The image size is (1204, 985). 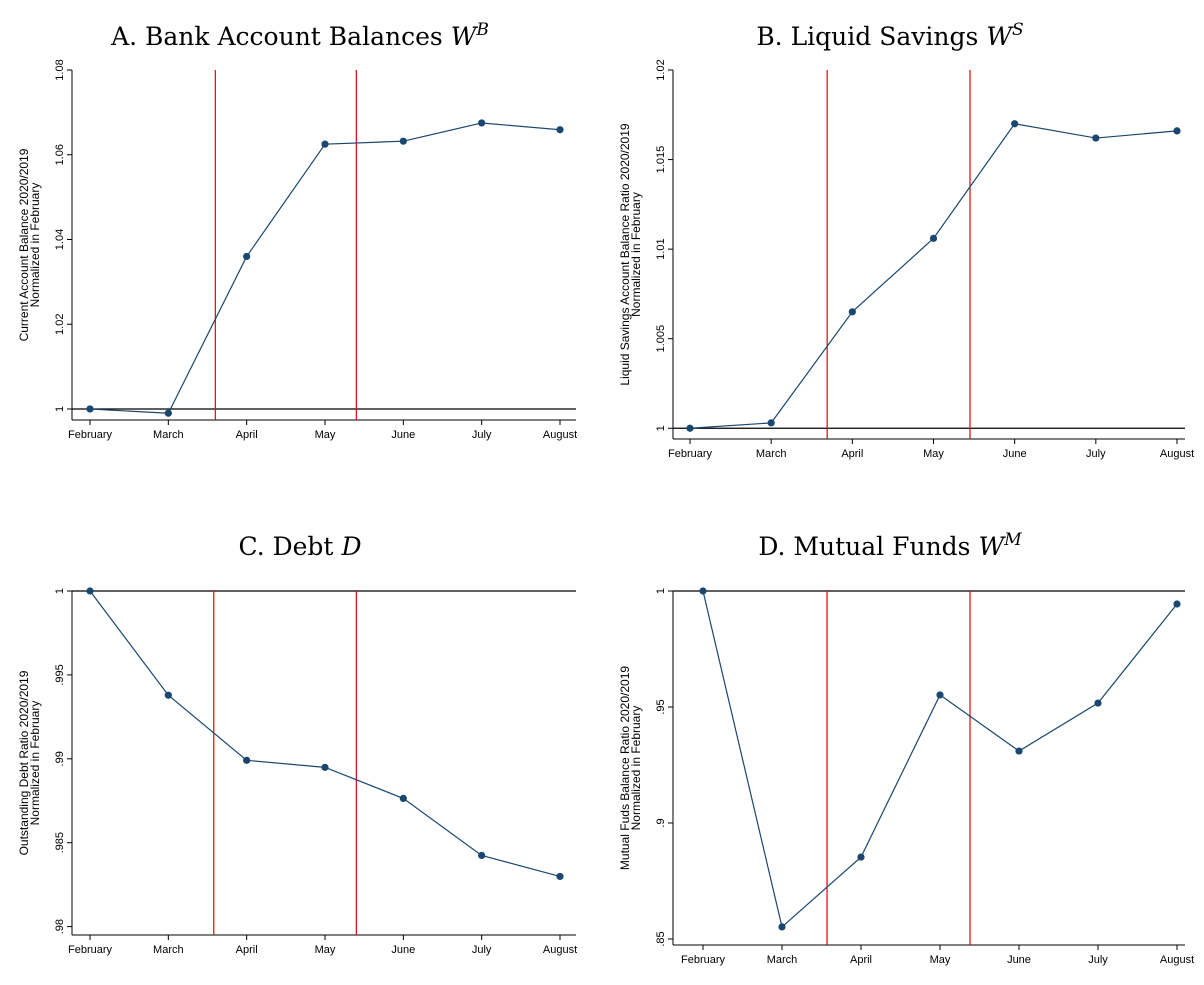 I want to click on y-tick-label: 1.08, so click(x=60, y=69).